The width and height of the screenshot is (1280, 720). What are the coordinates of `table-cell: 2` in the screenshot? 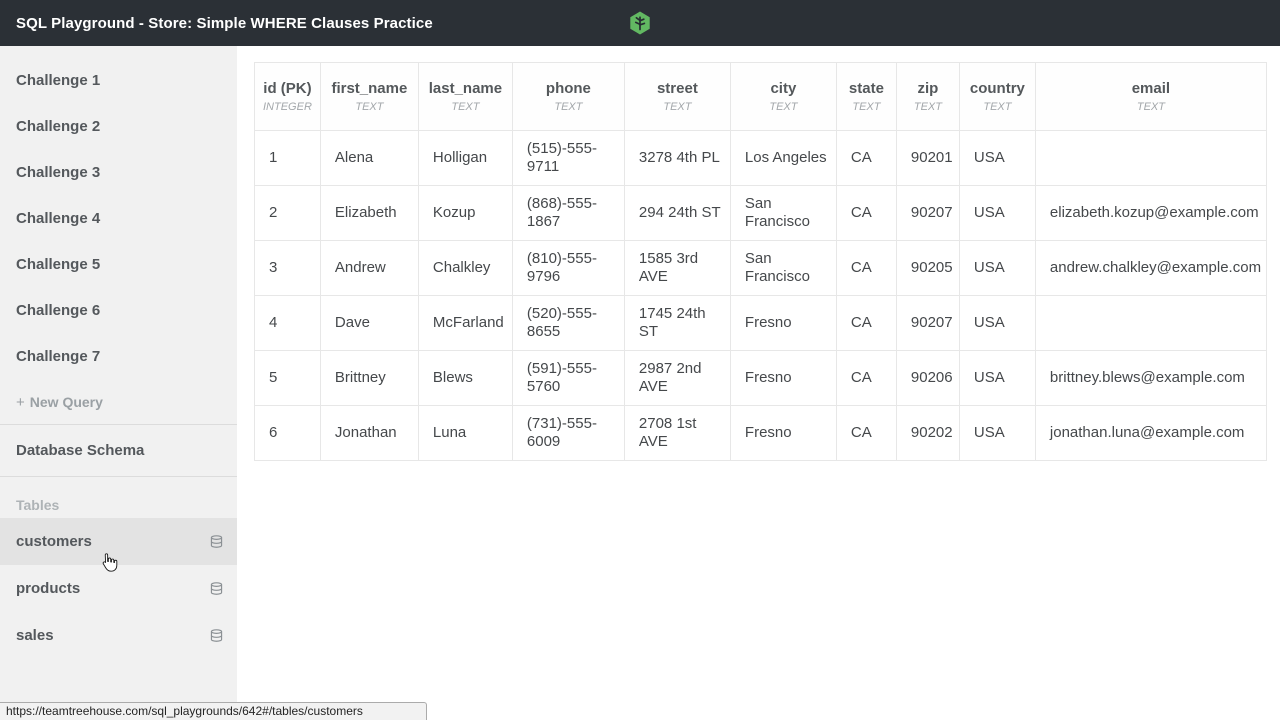 It's located at (287, 213).